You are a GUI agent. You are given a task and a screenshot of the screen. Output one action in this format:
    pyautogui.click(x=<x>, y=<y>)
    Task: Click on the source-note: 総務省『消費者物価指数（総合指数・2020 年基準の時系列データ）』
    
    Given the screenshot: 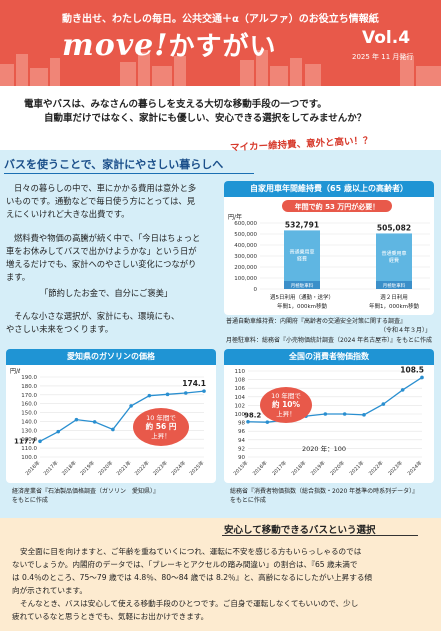 What is the action you would take?
    pyautogui.click(x=324, y=491)
    